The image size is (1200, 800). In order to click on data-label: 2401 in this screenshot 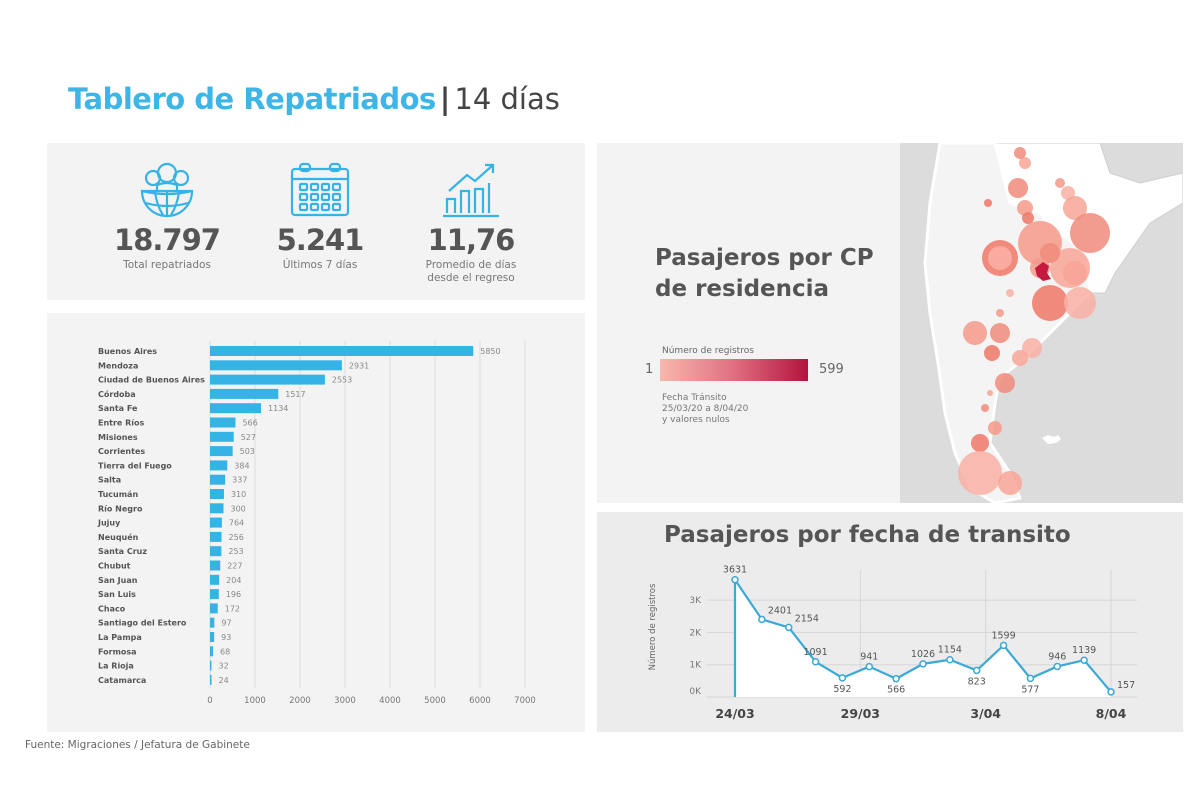, I will do `click(780, 610)`.